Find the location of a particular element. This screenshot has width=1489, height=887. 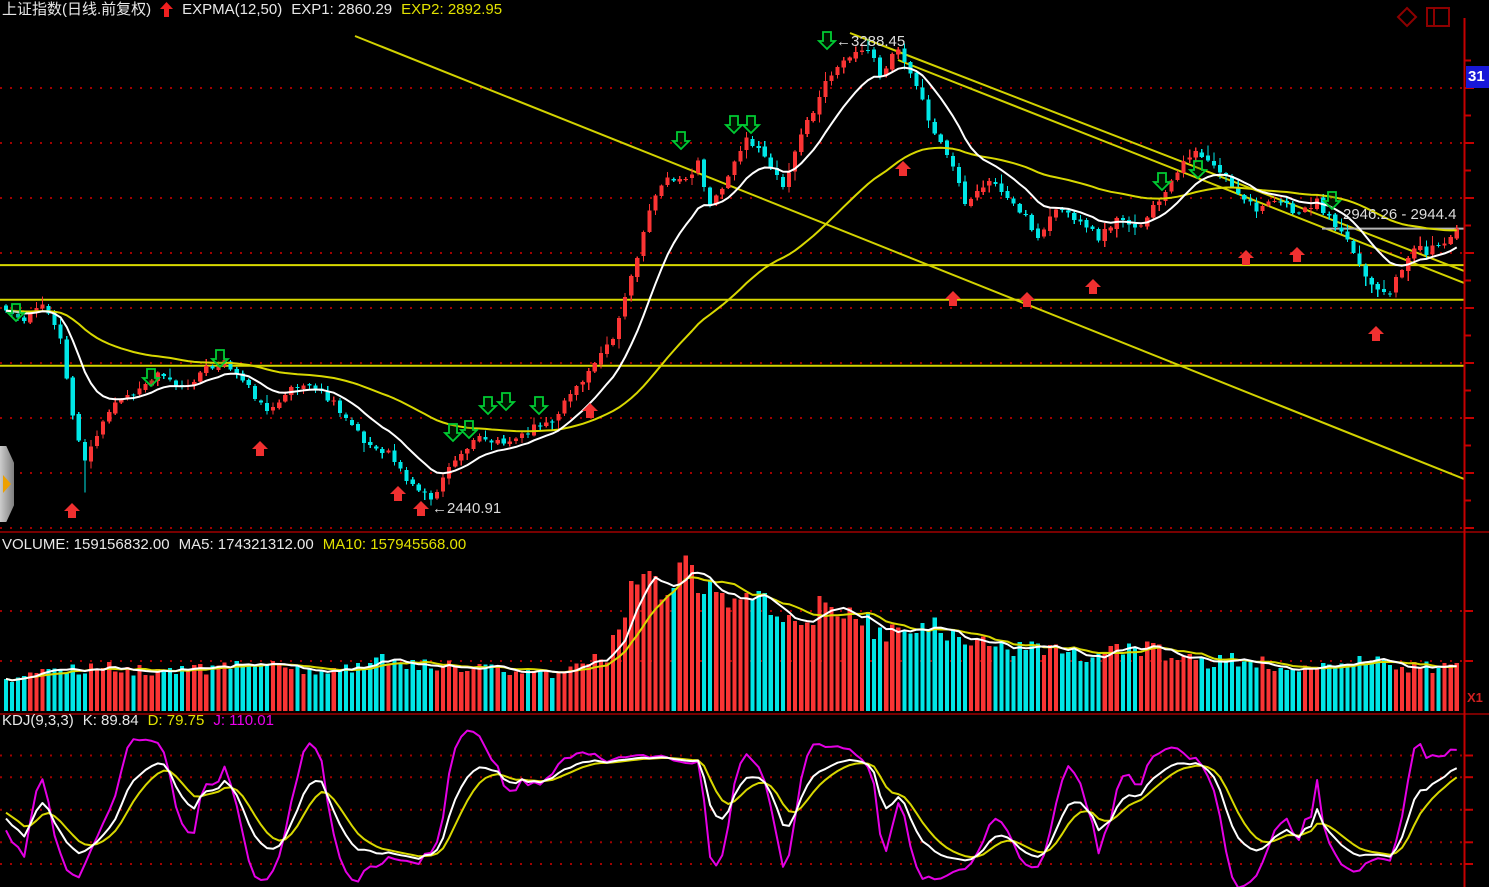

volume-ma5-line is located at coordinates (731, 626).